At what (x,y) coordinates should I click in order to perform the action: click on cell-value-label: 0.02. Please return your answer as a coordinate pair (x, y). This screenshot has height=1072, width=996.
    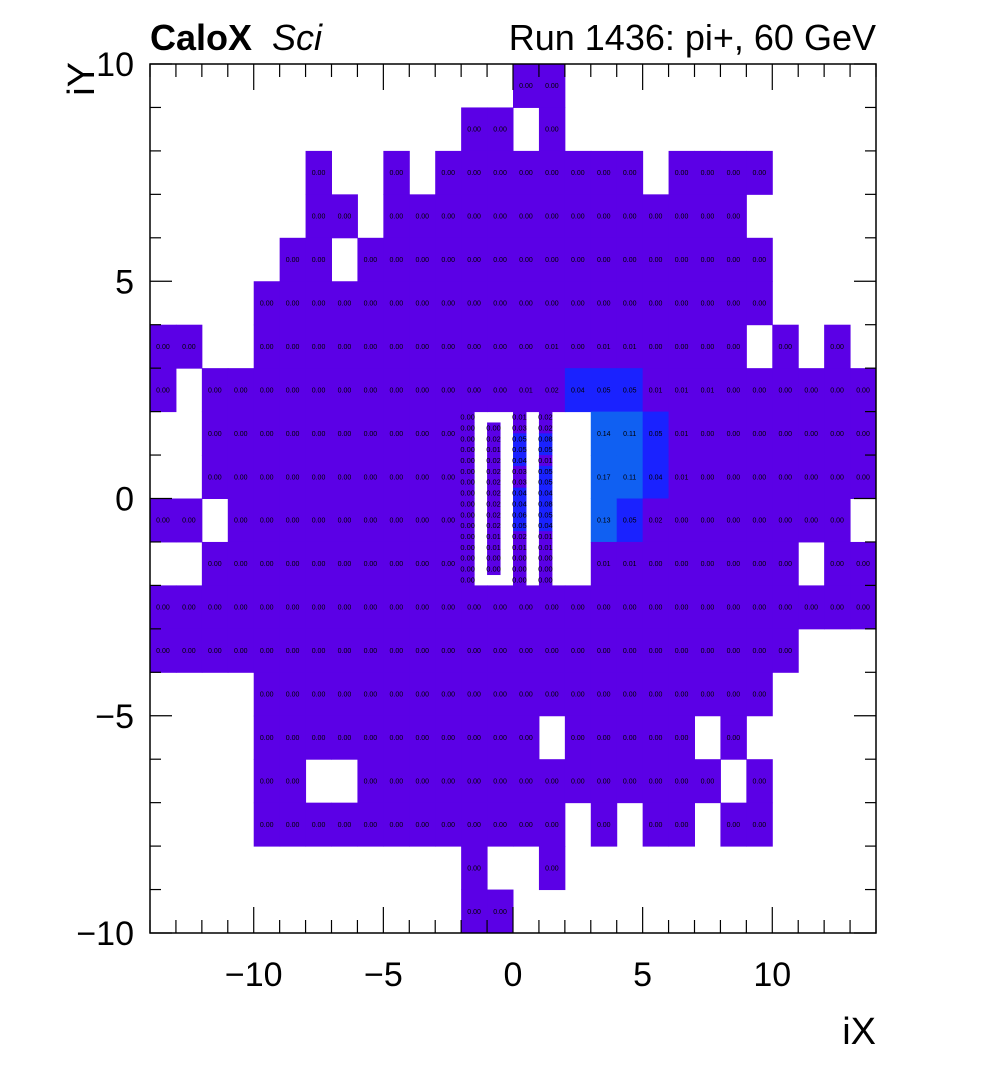
    Looking at the image, I should click on (493, 514).